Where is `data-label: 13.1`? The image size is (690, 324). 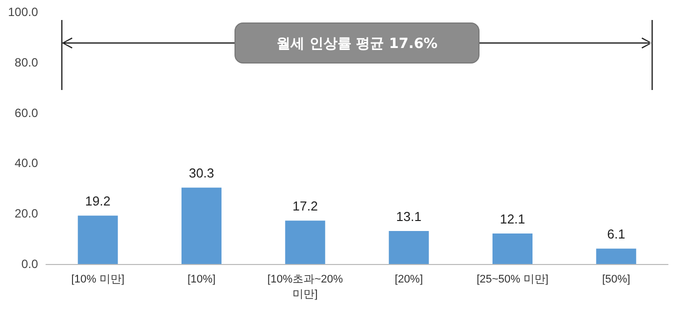 data-label: 13.1 is located at coordinates (409, 216).